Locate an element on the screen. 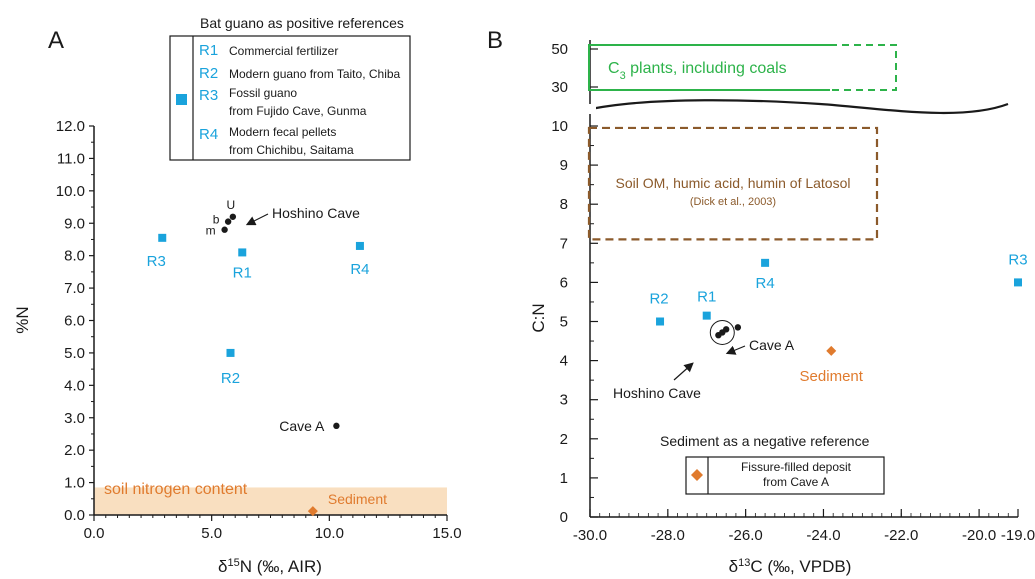  a-x-tick-label: 15.0 is located at coordinates (446, 533).